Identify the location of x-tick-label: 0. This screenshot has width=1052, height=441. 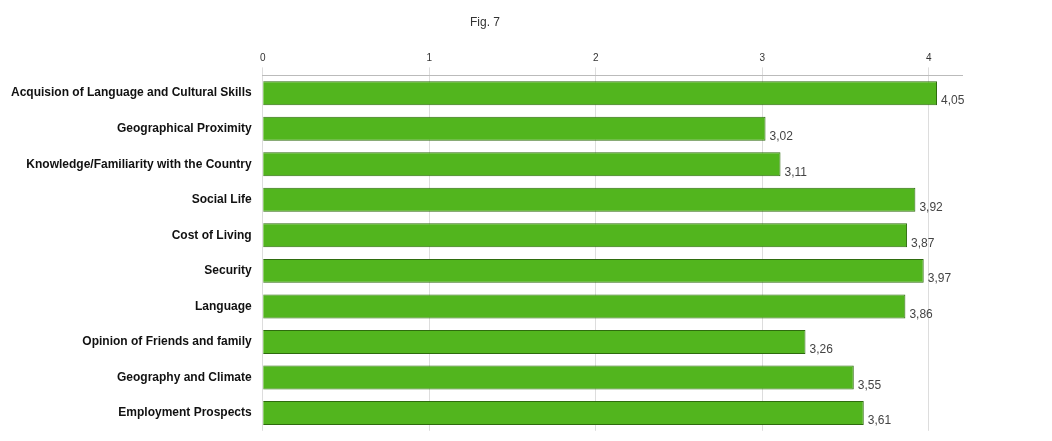
(262, 58).